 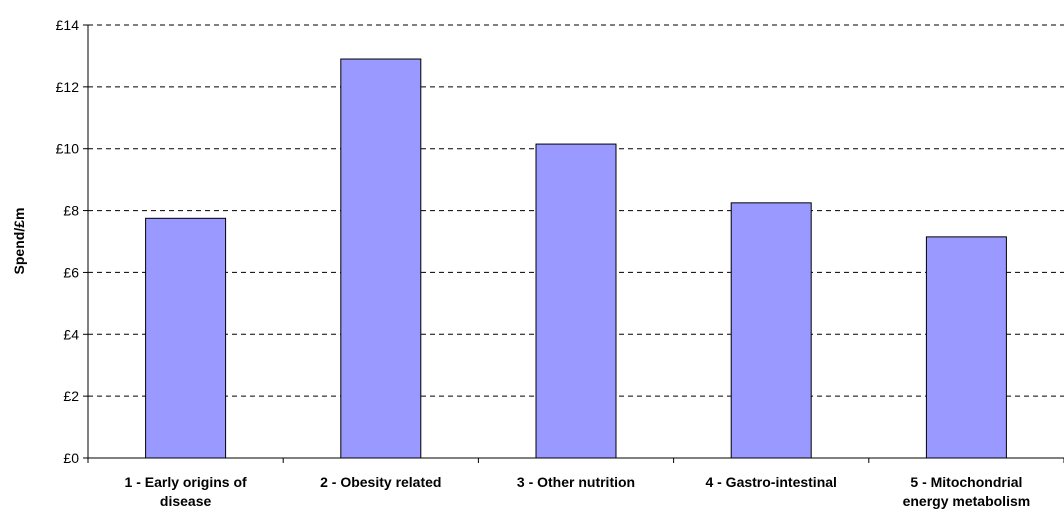 I want to click on x-tick-label: 4 - Gastro-intestinal, so click(x=770, y=482).